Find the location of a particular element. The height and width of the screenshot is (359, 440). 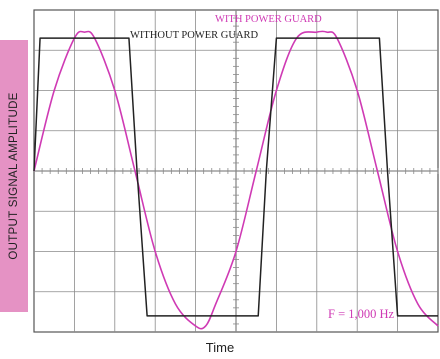

x-axis-label: Time is located at coordinates (220, 347).